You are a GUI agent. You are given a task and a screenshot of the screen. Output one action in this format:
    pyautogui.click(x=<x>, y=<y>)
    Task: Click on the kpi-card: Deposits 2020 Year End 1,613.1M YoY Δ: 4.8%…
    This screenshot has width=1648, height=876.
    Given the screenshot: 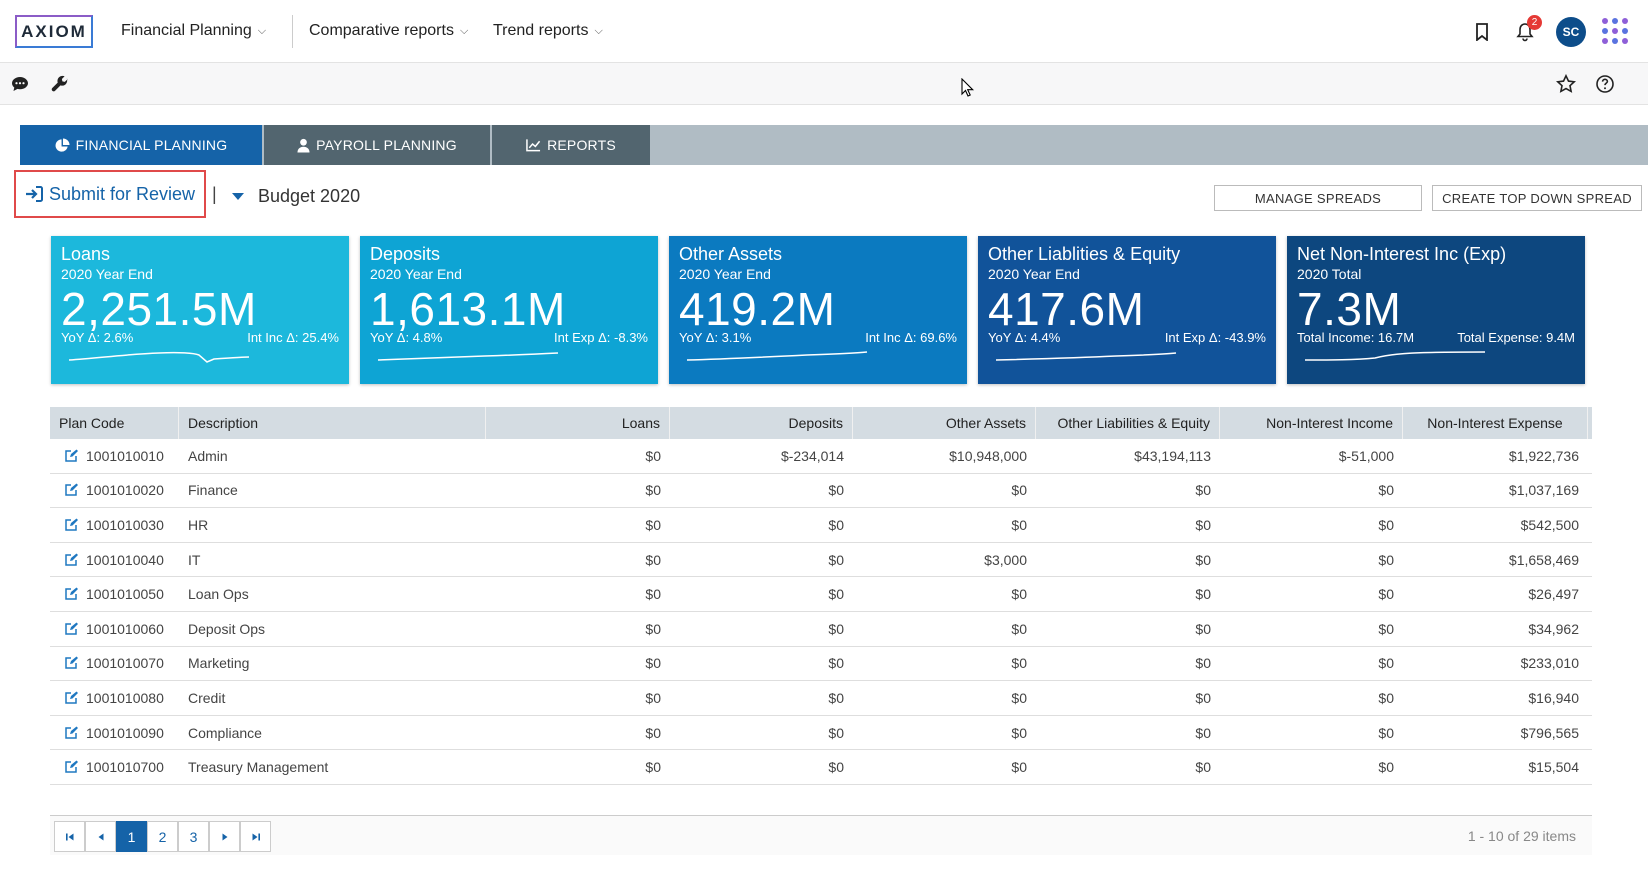 What is the action you would take?
    pyautogui.click(x=509, y=310)
    